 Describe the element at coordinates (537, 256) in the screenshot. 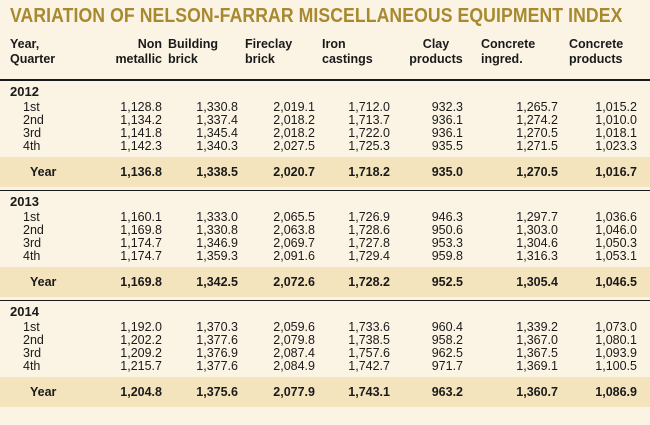

I see `table-cell: 1,316.3` at that location.